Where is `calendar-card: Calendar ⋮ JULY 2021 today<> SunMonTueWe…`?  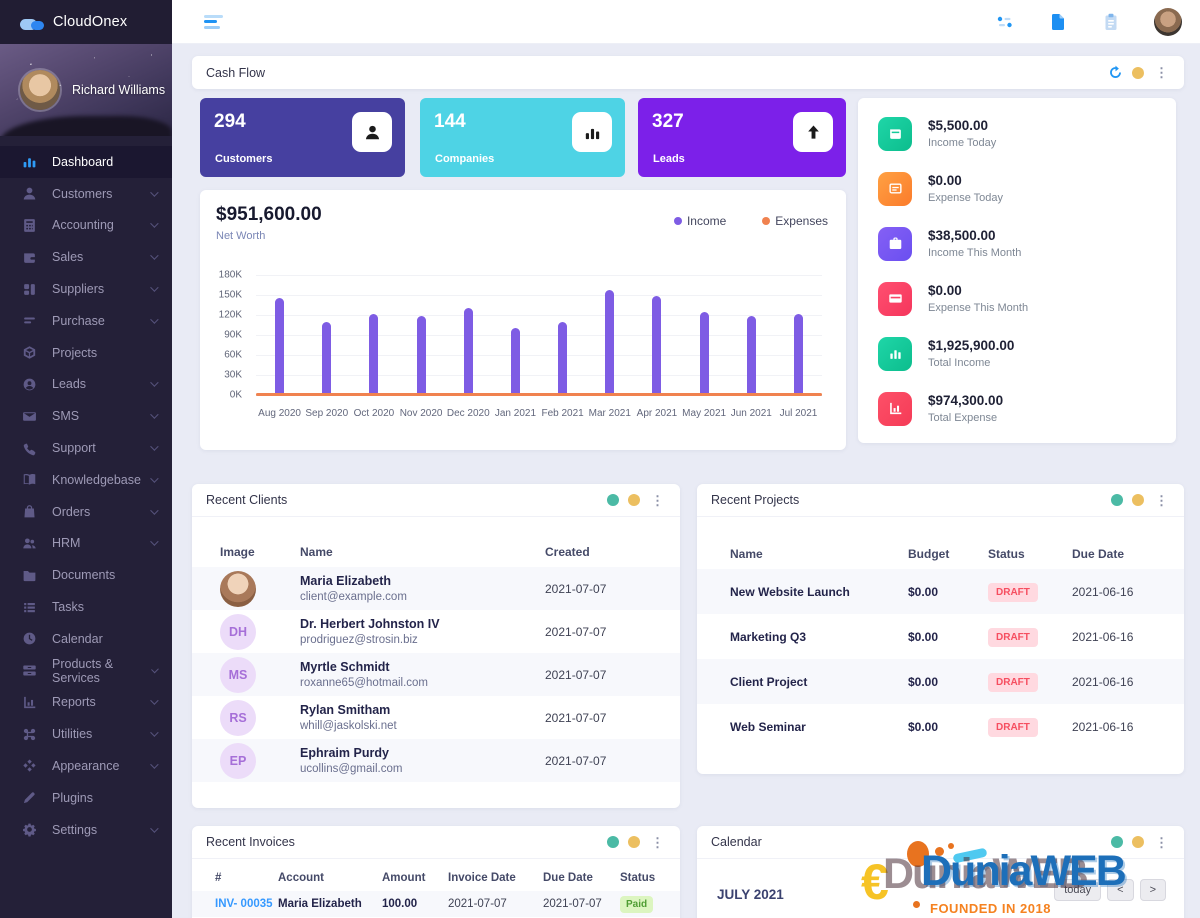 calendar-card: Calendar ⋮ JULY 2021 today<> SunMonTueWe… is located at coordinates (940, 872).